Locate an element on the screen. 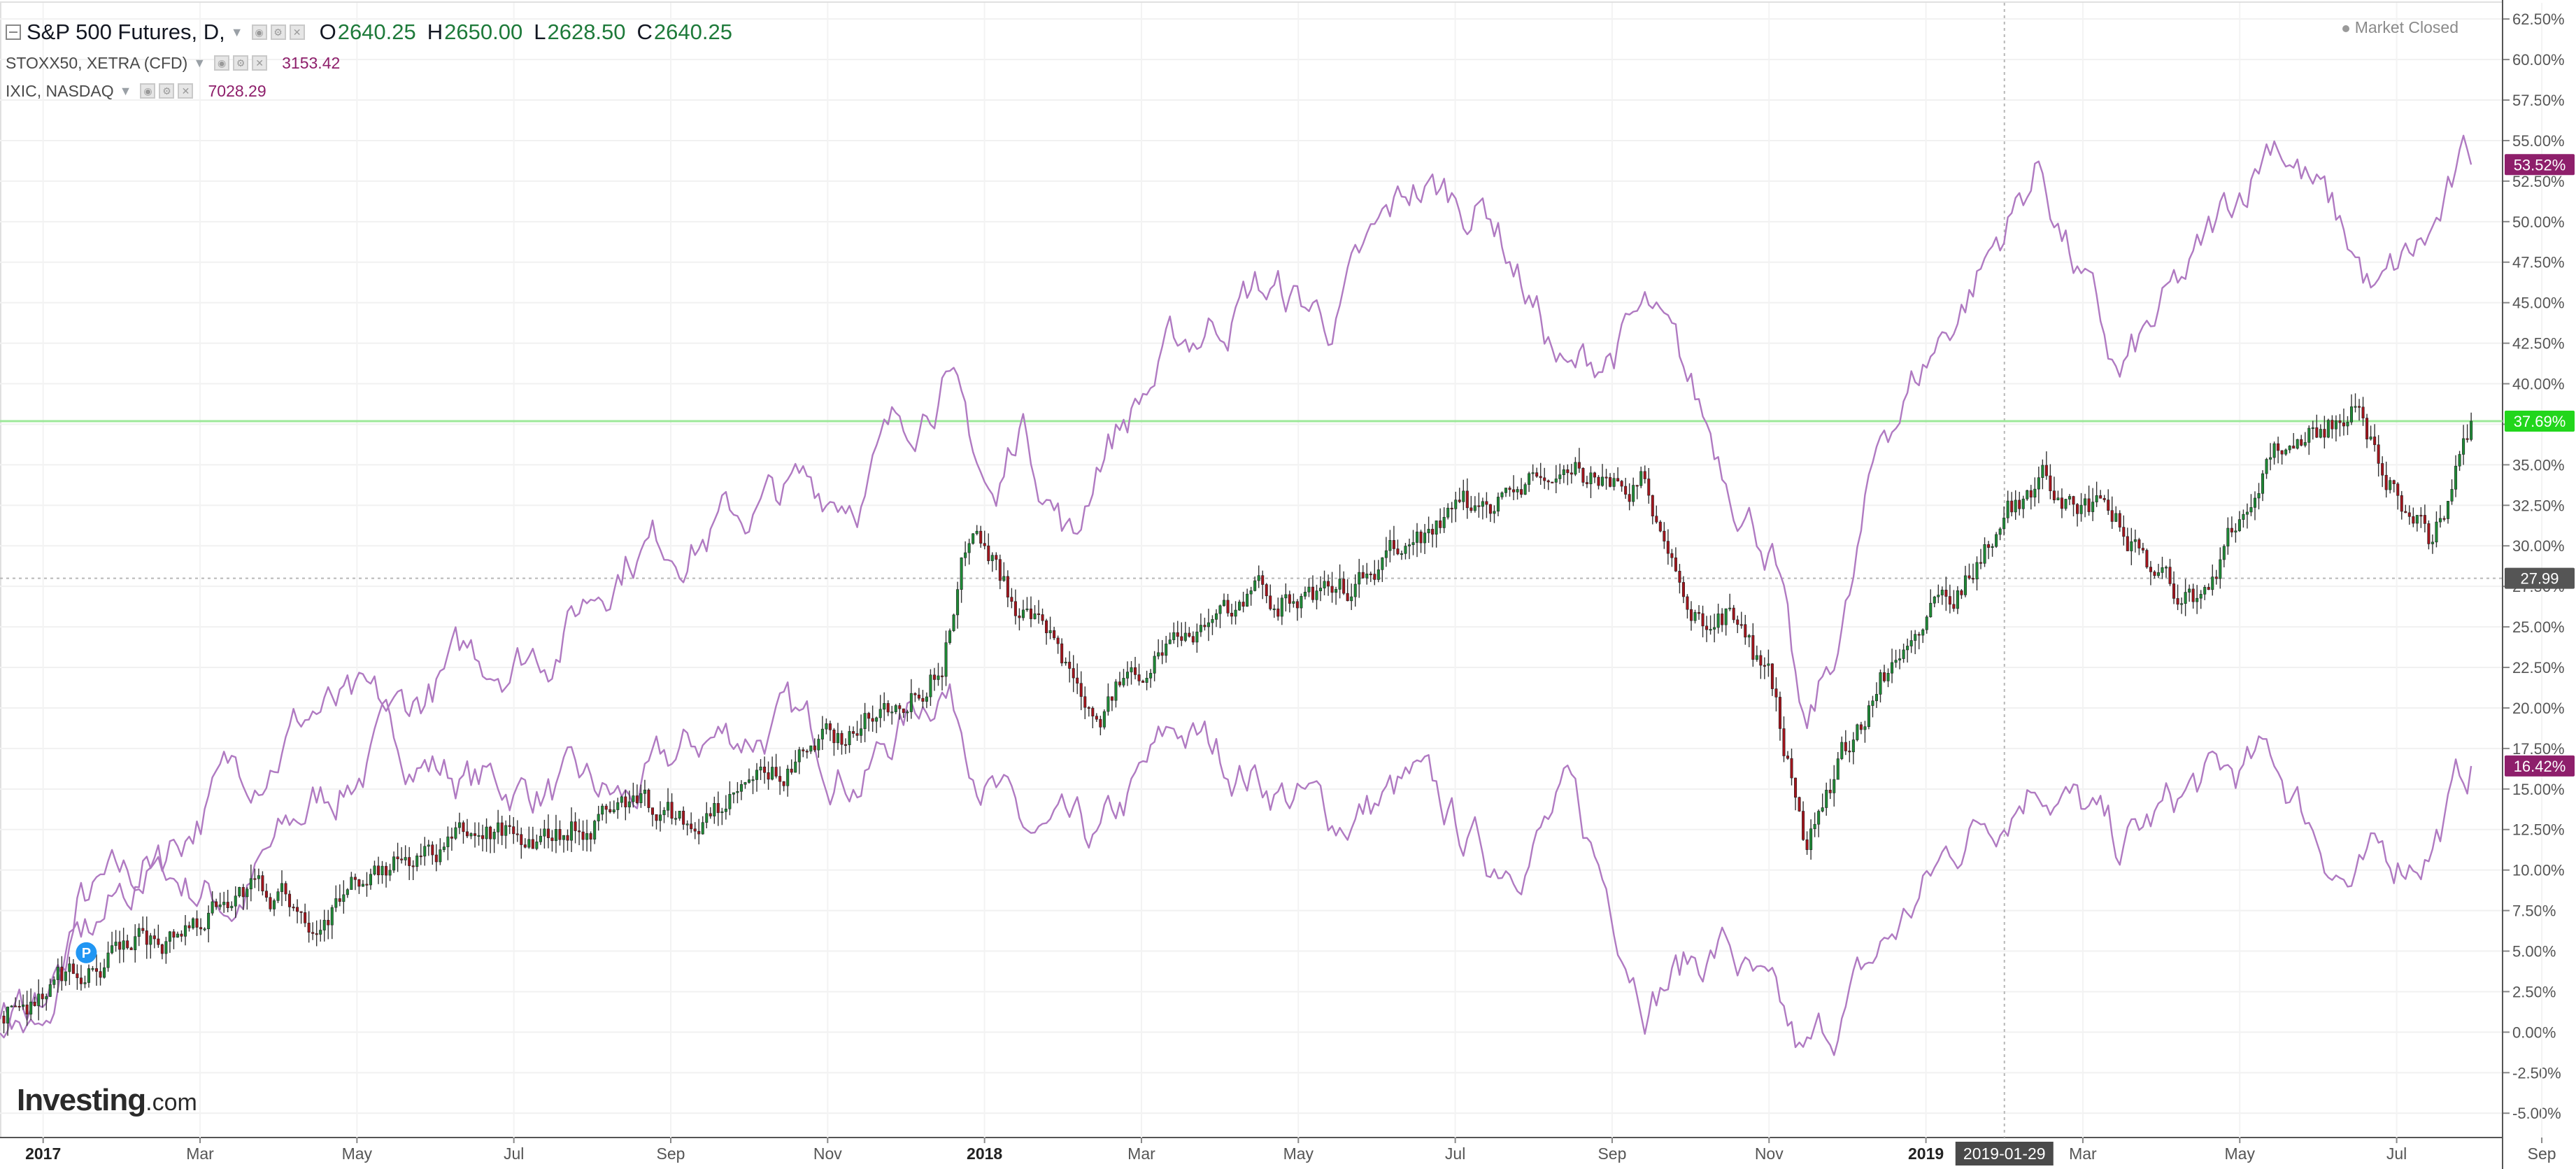 The height and width of the screenshot is (1169, 2576). x-tick-label: Nov is located at coordinates (1769, 1154).